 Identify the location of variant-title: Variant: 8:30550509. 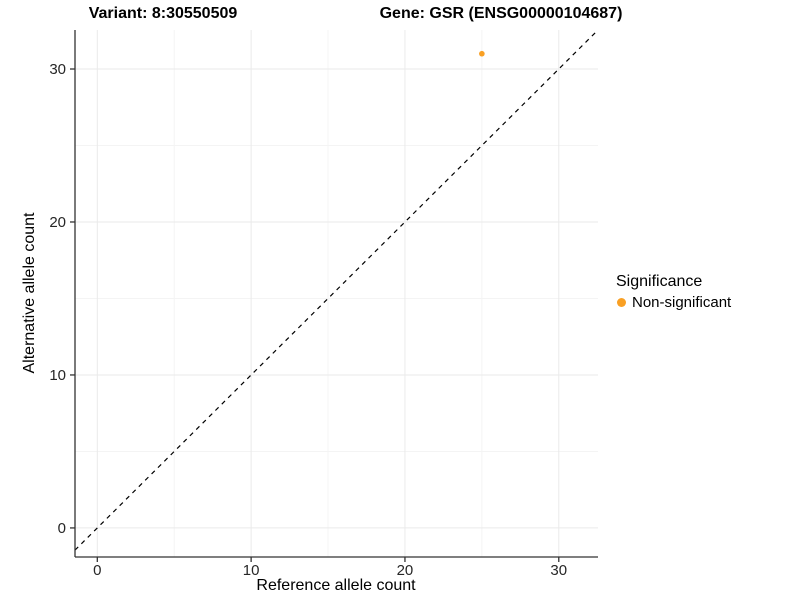
(163, 13).